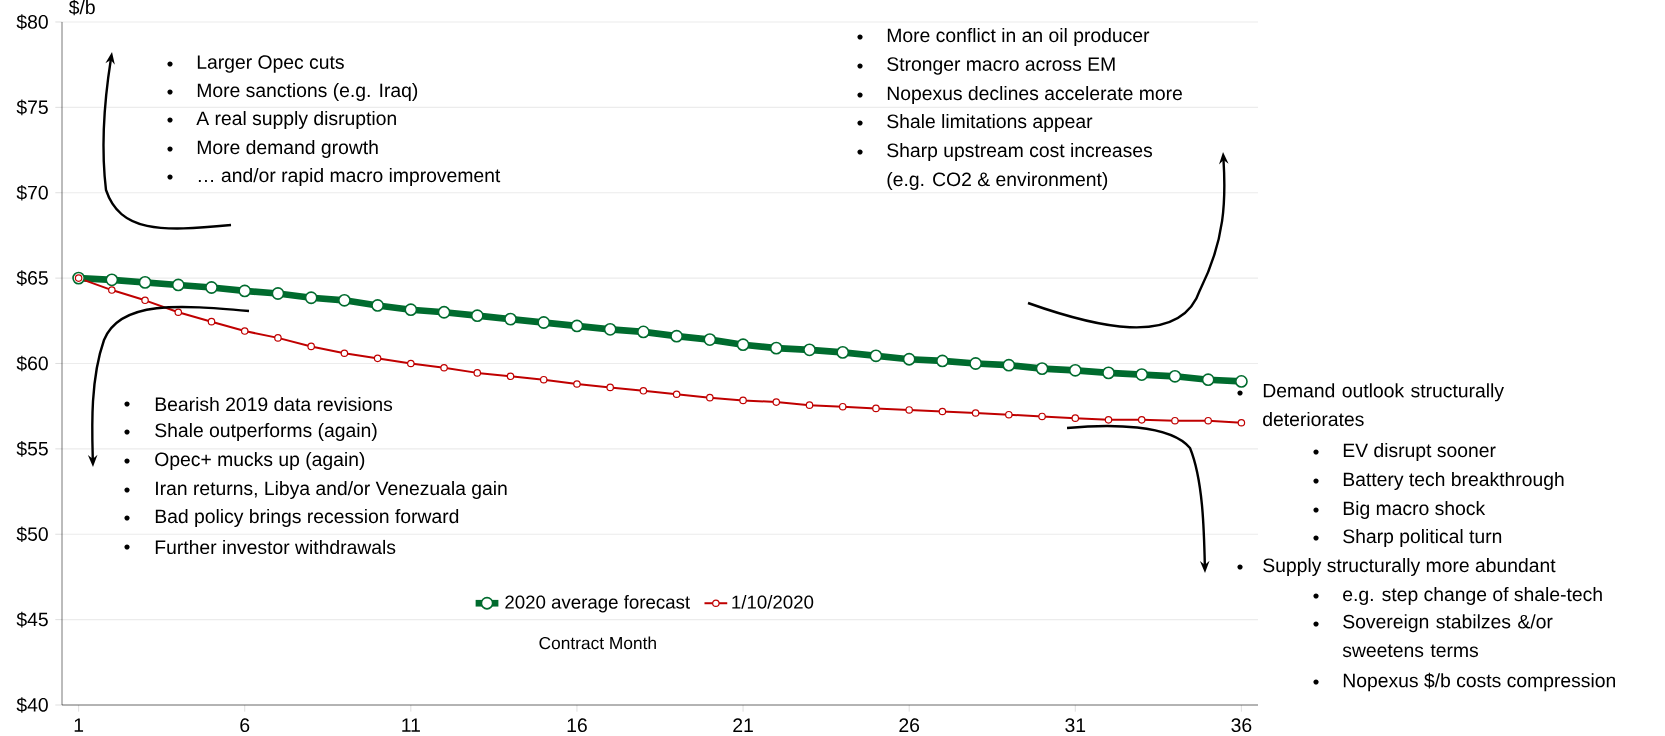  I want to click on annotation: Opec+ mucks up (again), so click(260, 461).